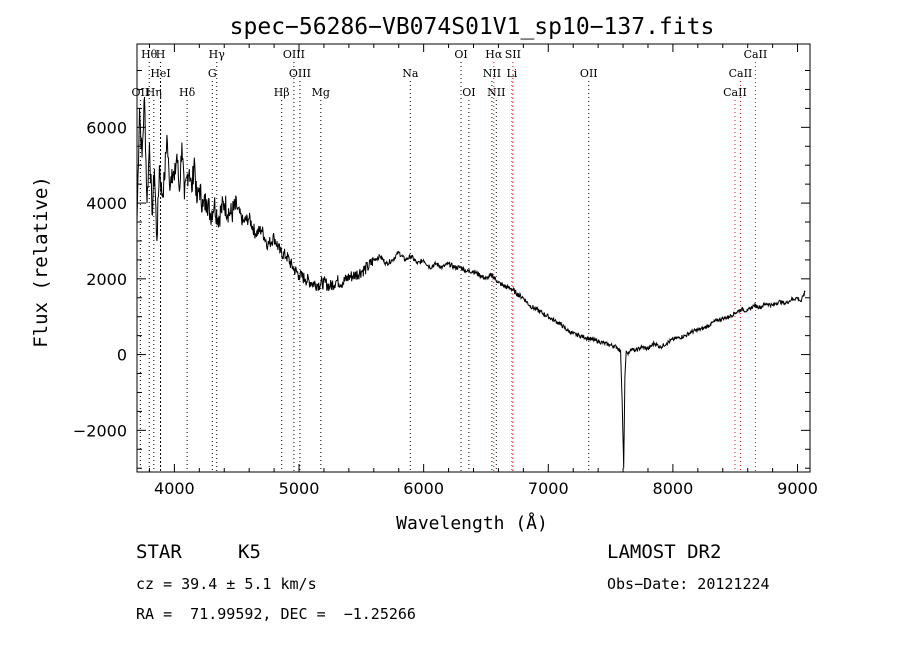  Describe the element at coordinates (226, 584) in the screenshot. I see `redshift-text: cz = 39.4 ± 5.1 km/s` at that location.